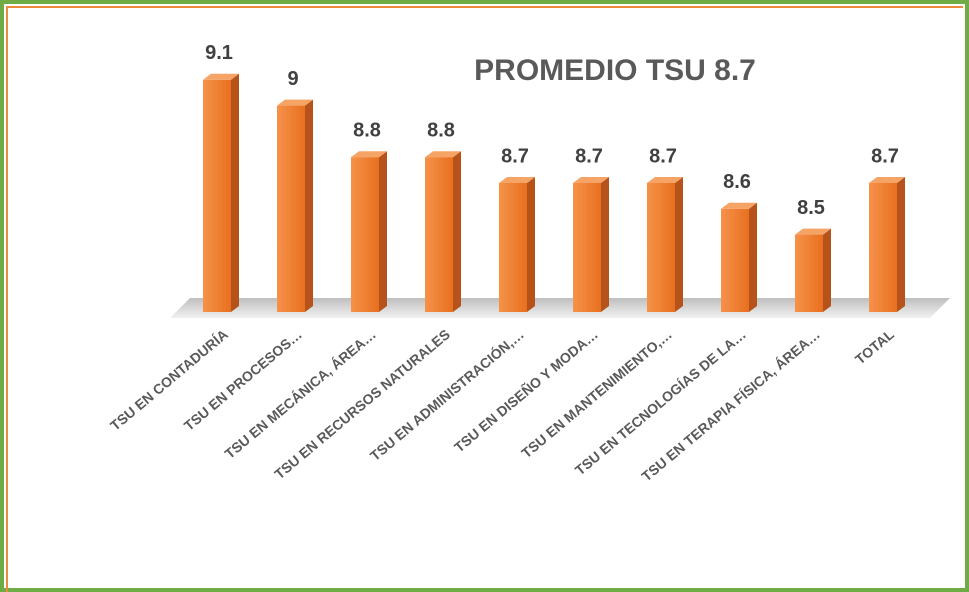 This screenshot has height=592, width=969. Describe the element at coordinates (169, 380) in the screenshot. I see `x-tick-label: TSU EN CONTADURÍA` at that location.